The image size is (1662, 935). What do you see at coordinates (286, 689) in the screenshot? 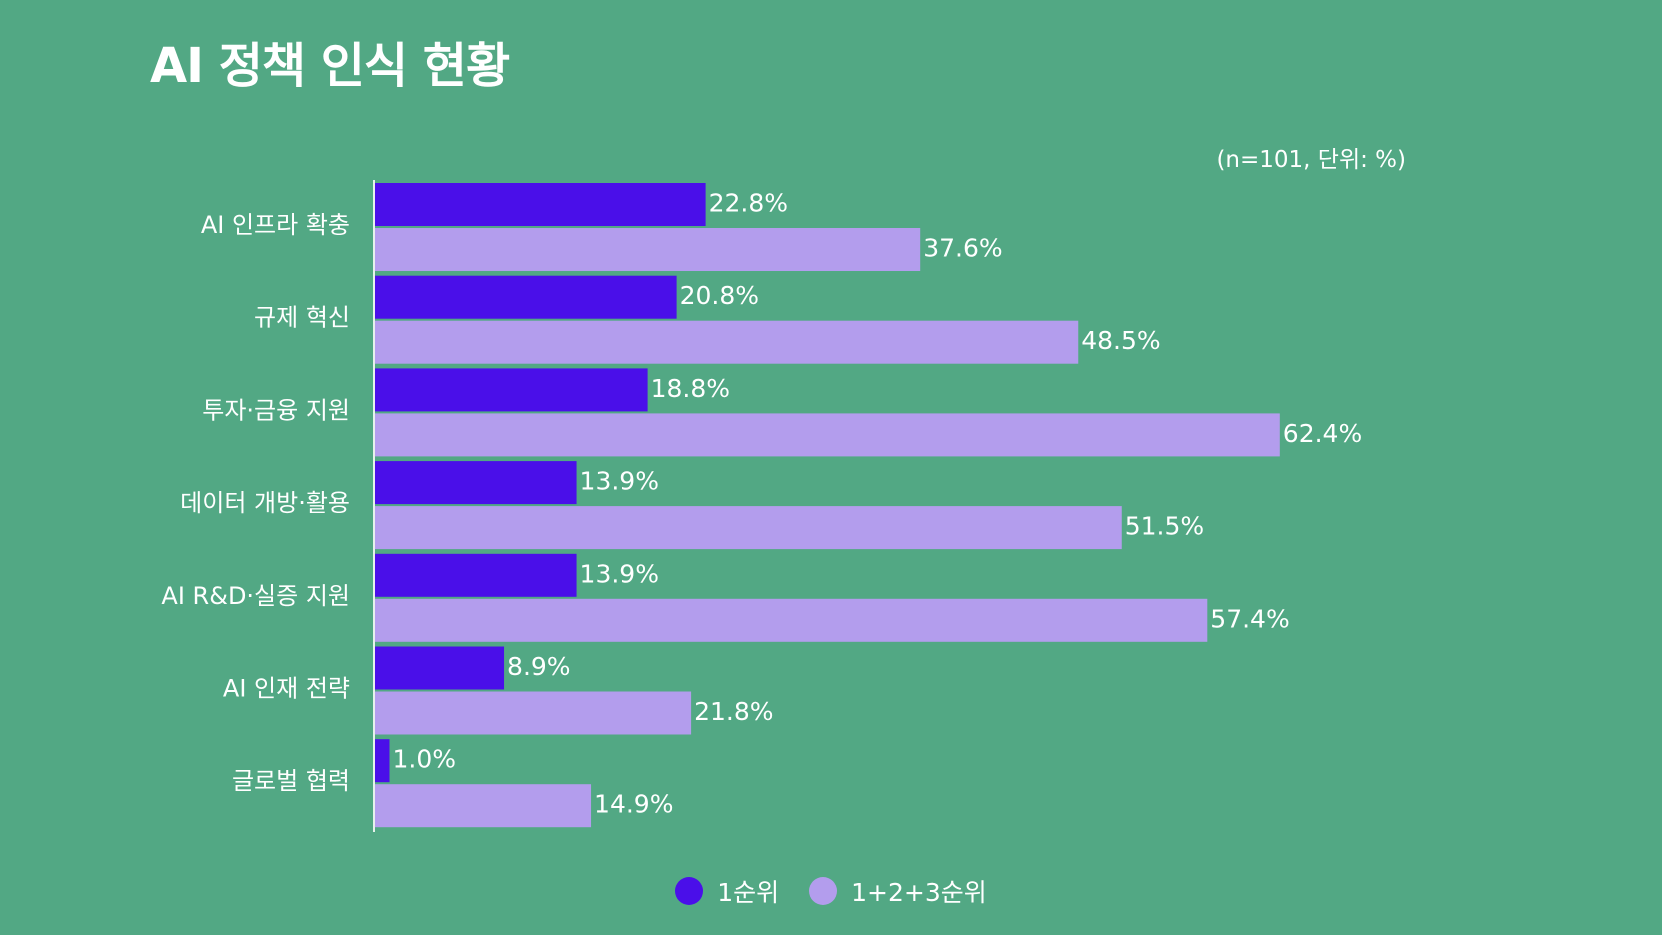
I see `category-label: AI 인재 전략` at bounding box center [286, 689].